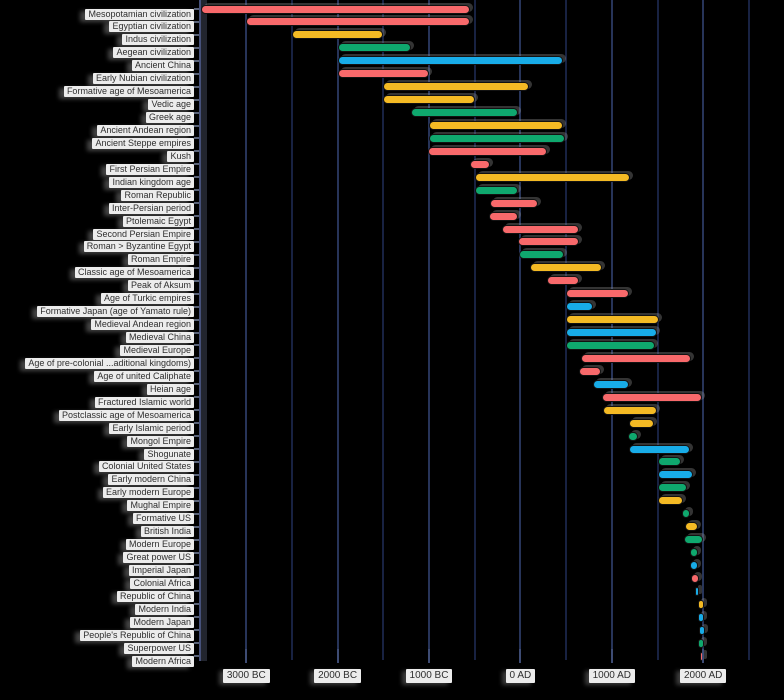 The image size is (784, 700). I want to click on timeline-row-label-wrap: People's Republic of China, so click(97, 633).